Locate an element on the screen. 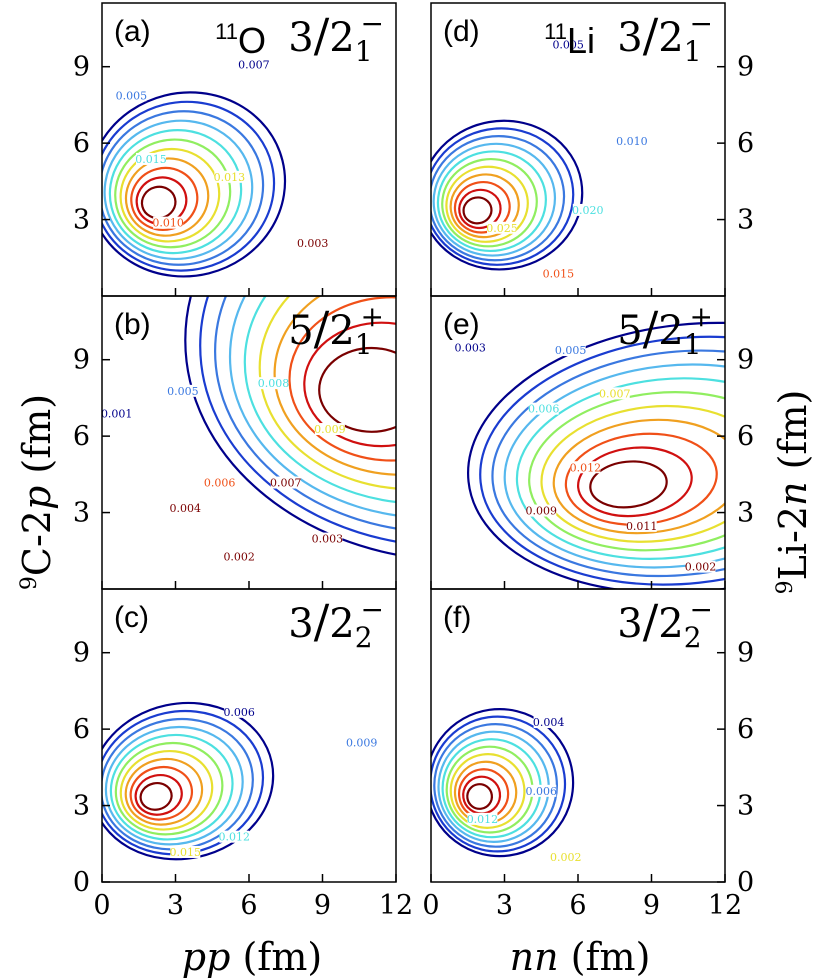  state-label-a: 3/21− 11O is located at coordinates (299, 37).